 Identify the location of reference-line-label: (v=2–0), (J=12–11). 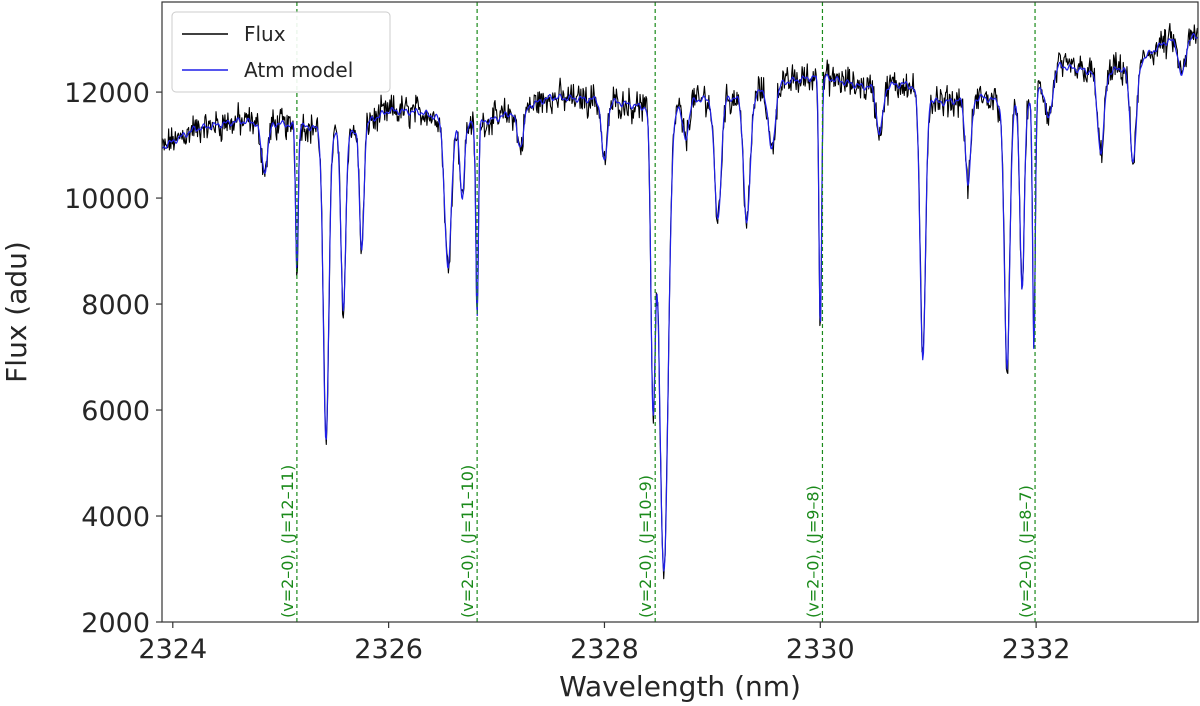
(287, 541).